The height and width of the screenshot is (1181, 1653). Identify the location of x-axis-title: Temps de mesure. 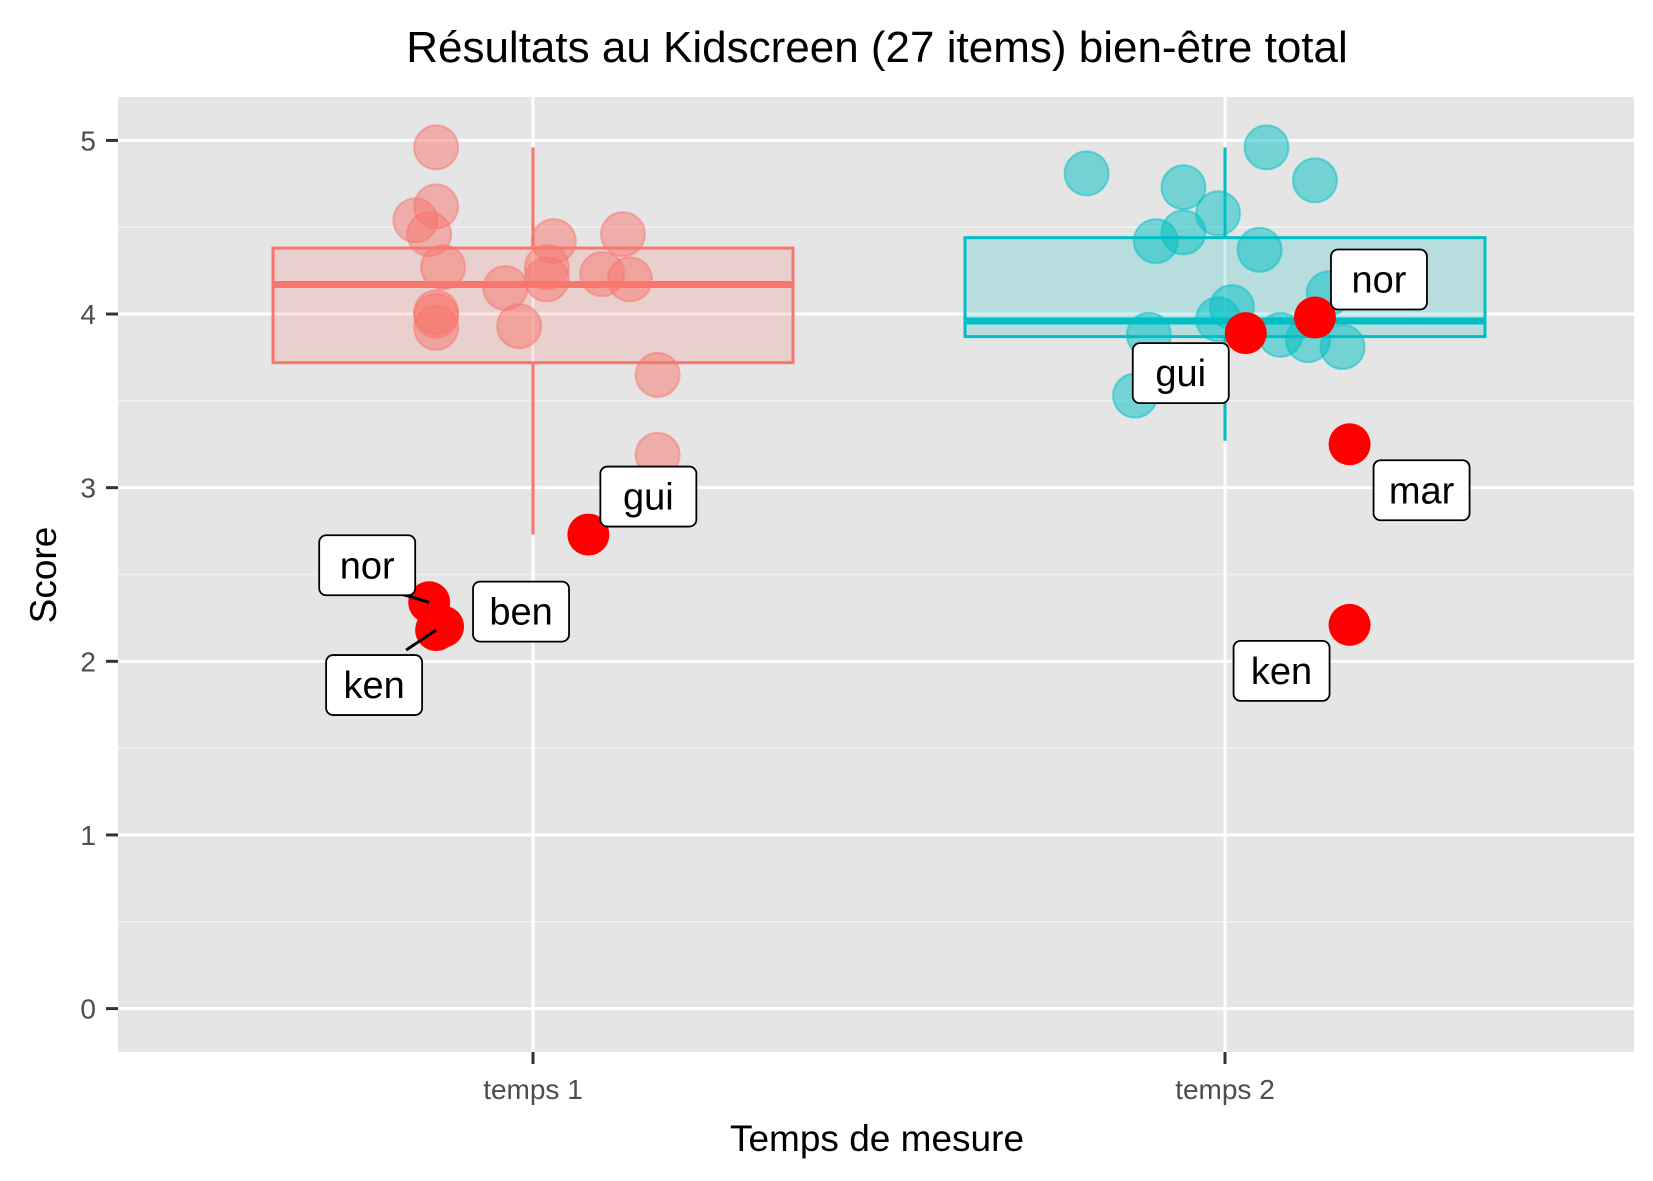
(877, 1138).